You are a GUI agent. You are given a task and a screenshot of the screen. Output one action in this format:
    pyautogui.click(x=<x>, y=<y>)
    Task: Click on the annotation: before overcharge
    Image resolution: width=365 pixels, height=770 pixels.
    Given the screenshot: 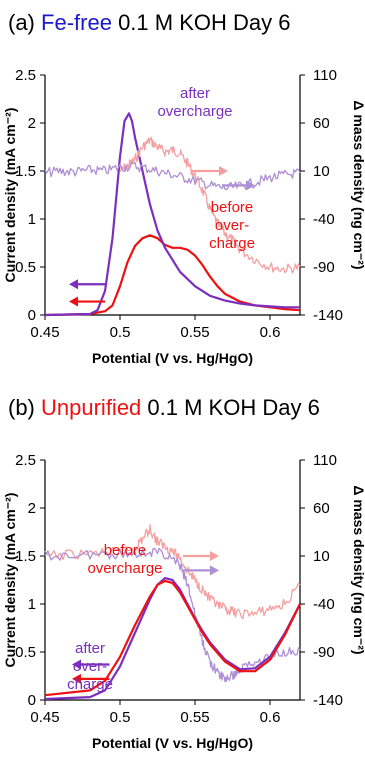 What is the action you would take?
    pyautogui.click(x=124, y=559)
    